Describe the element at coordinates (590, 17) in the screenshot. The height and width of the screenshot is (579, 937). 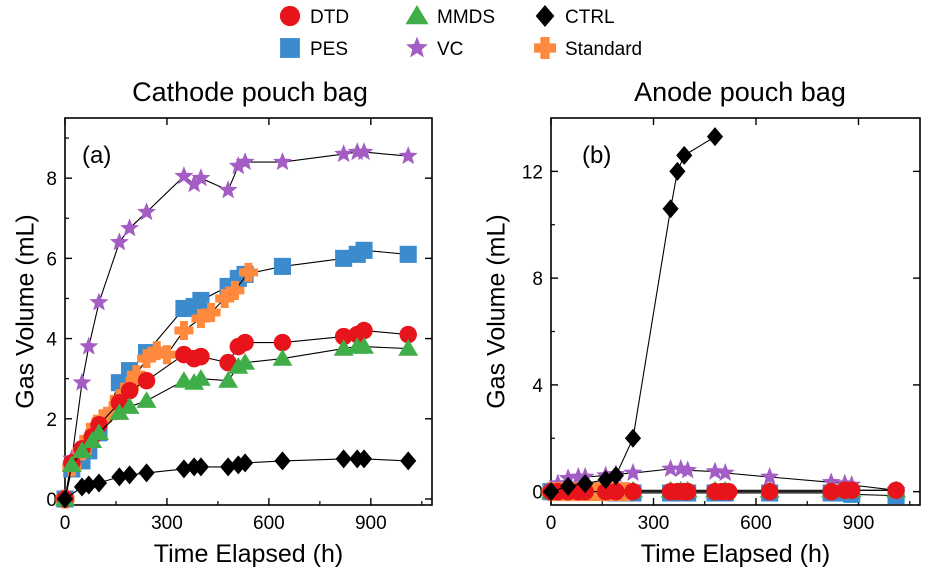
I see `legend-label-ctrl: CTRL` at that location.